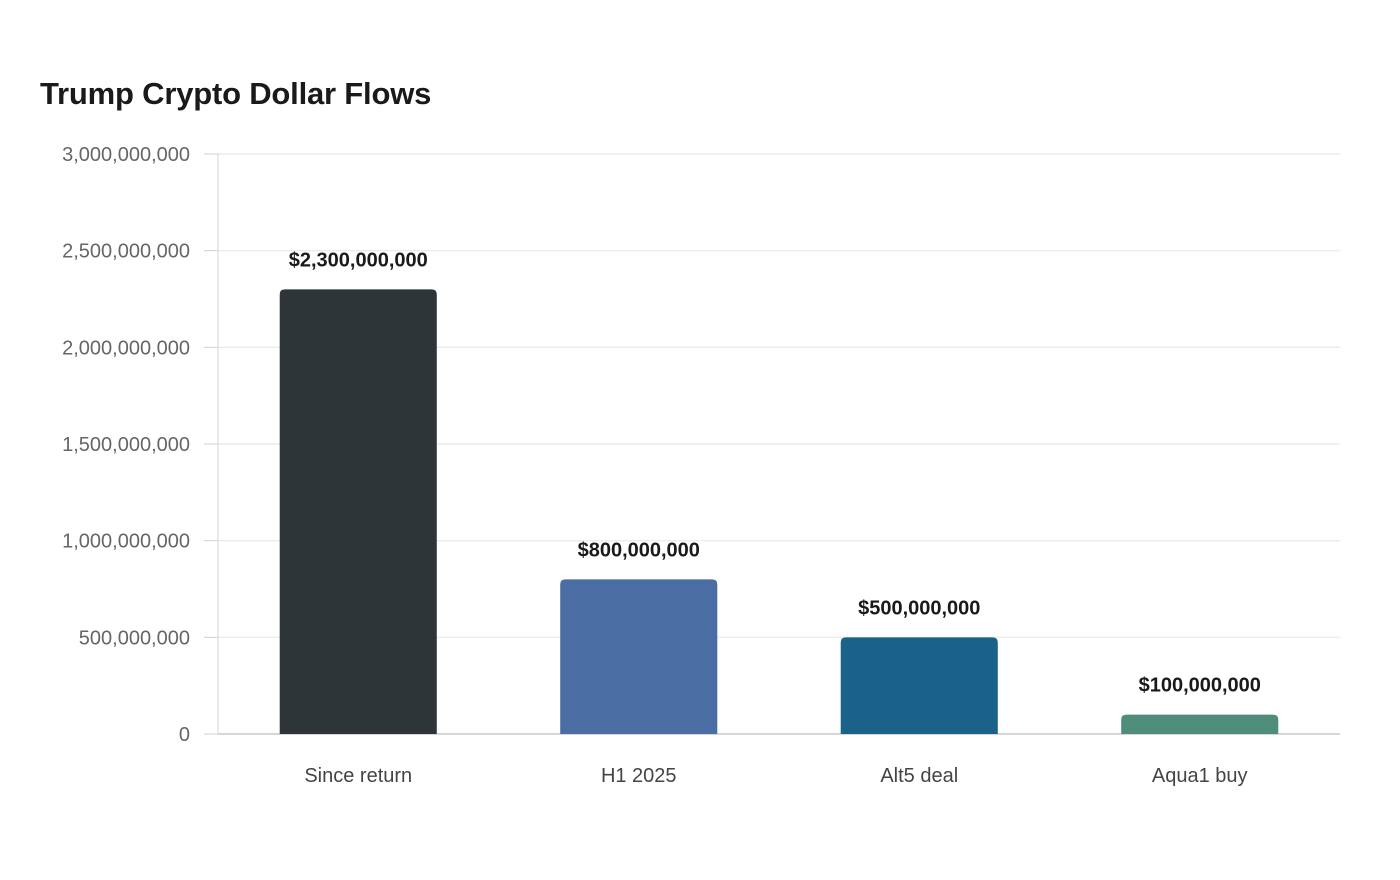 The image size is (1400, 880). I want to click on y-tick-label: 500,000,000, so click(134, 638).